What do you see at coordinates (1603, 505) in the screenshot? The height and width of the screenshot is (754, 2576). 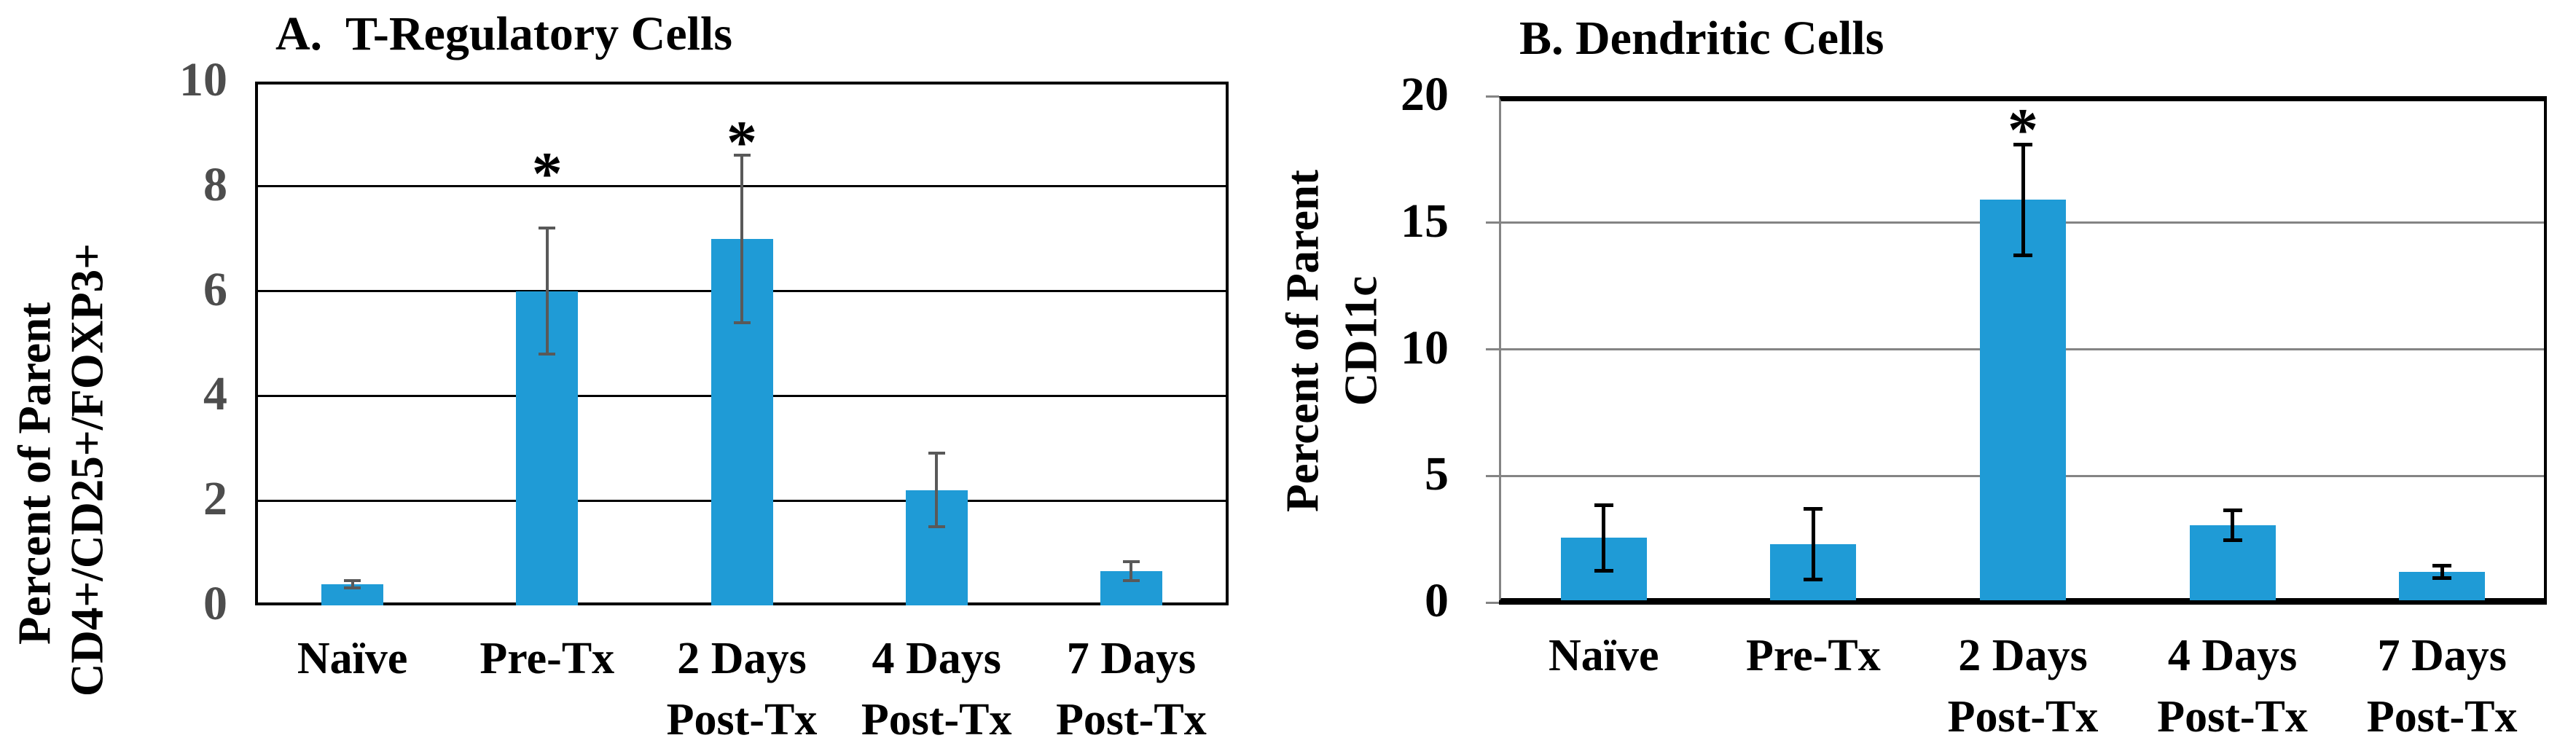 I see `panel-b-error-cap-0-top` at bounding box center [1603, 505].